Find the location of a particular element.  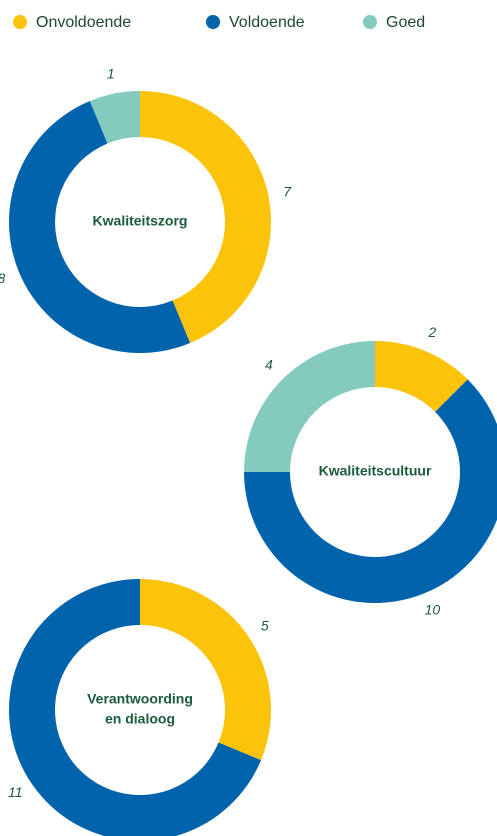

legend-label: Onvoldoende is located at coordinates (83, 22).